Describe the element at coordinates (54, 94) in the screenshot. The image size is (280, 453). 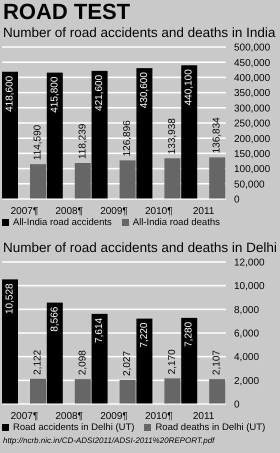
I see `data-label: 415,800` at that location.